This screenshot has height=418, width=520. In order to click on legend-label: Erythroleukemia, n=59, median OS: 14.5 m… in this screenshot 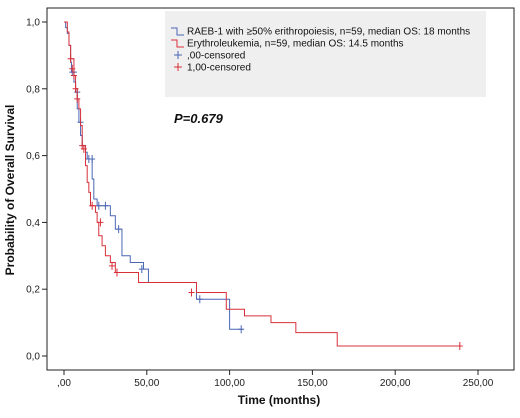, I will do `click(295, 44)`.